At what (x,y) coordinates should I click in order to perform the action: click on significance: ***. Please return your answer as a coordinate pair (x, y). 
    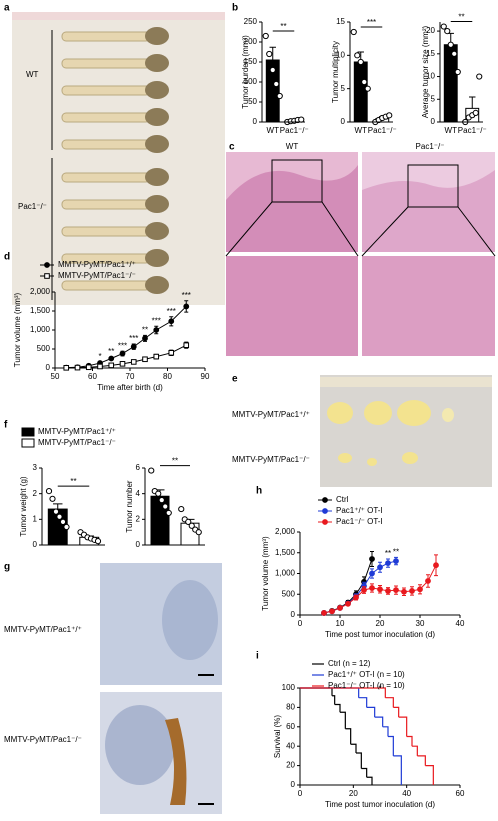
    Looking at the image, I should click on (156, 320).